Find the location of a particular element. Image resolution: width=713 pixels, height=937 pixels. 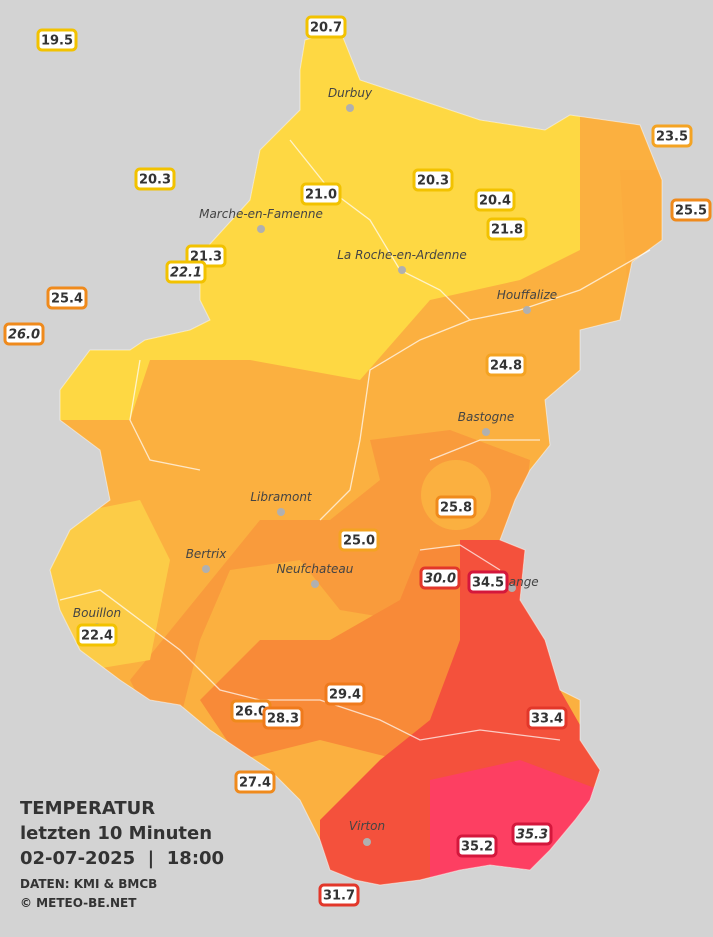

station-value: 22.1 is located at coordinates (186, 273).